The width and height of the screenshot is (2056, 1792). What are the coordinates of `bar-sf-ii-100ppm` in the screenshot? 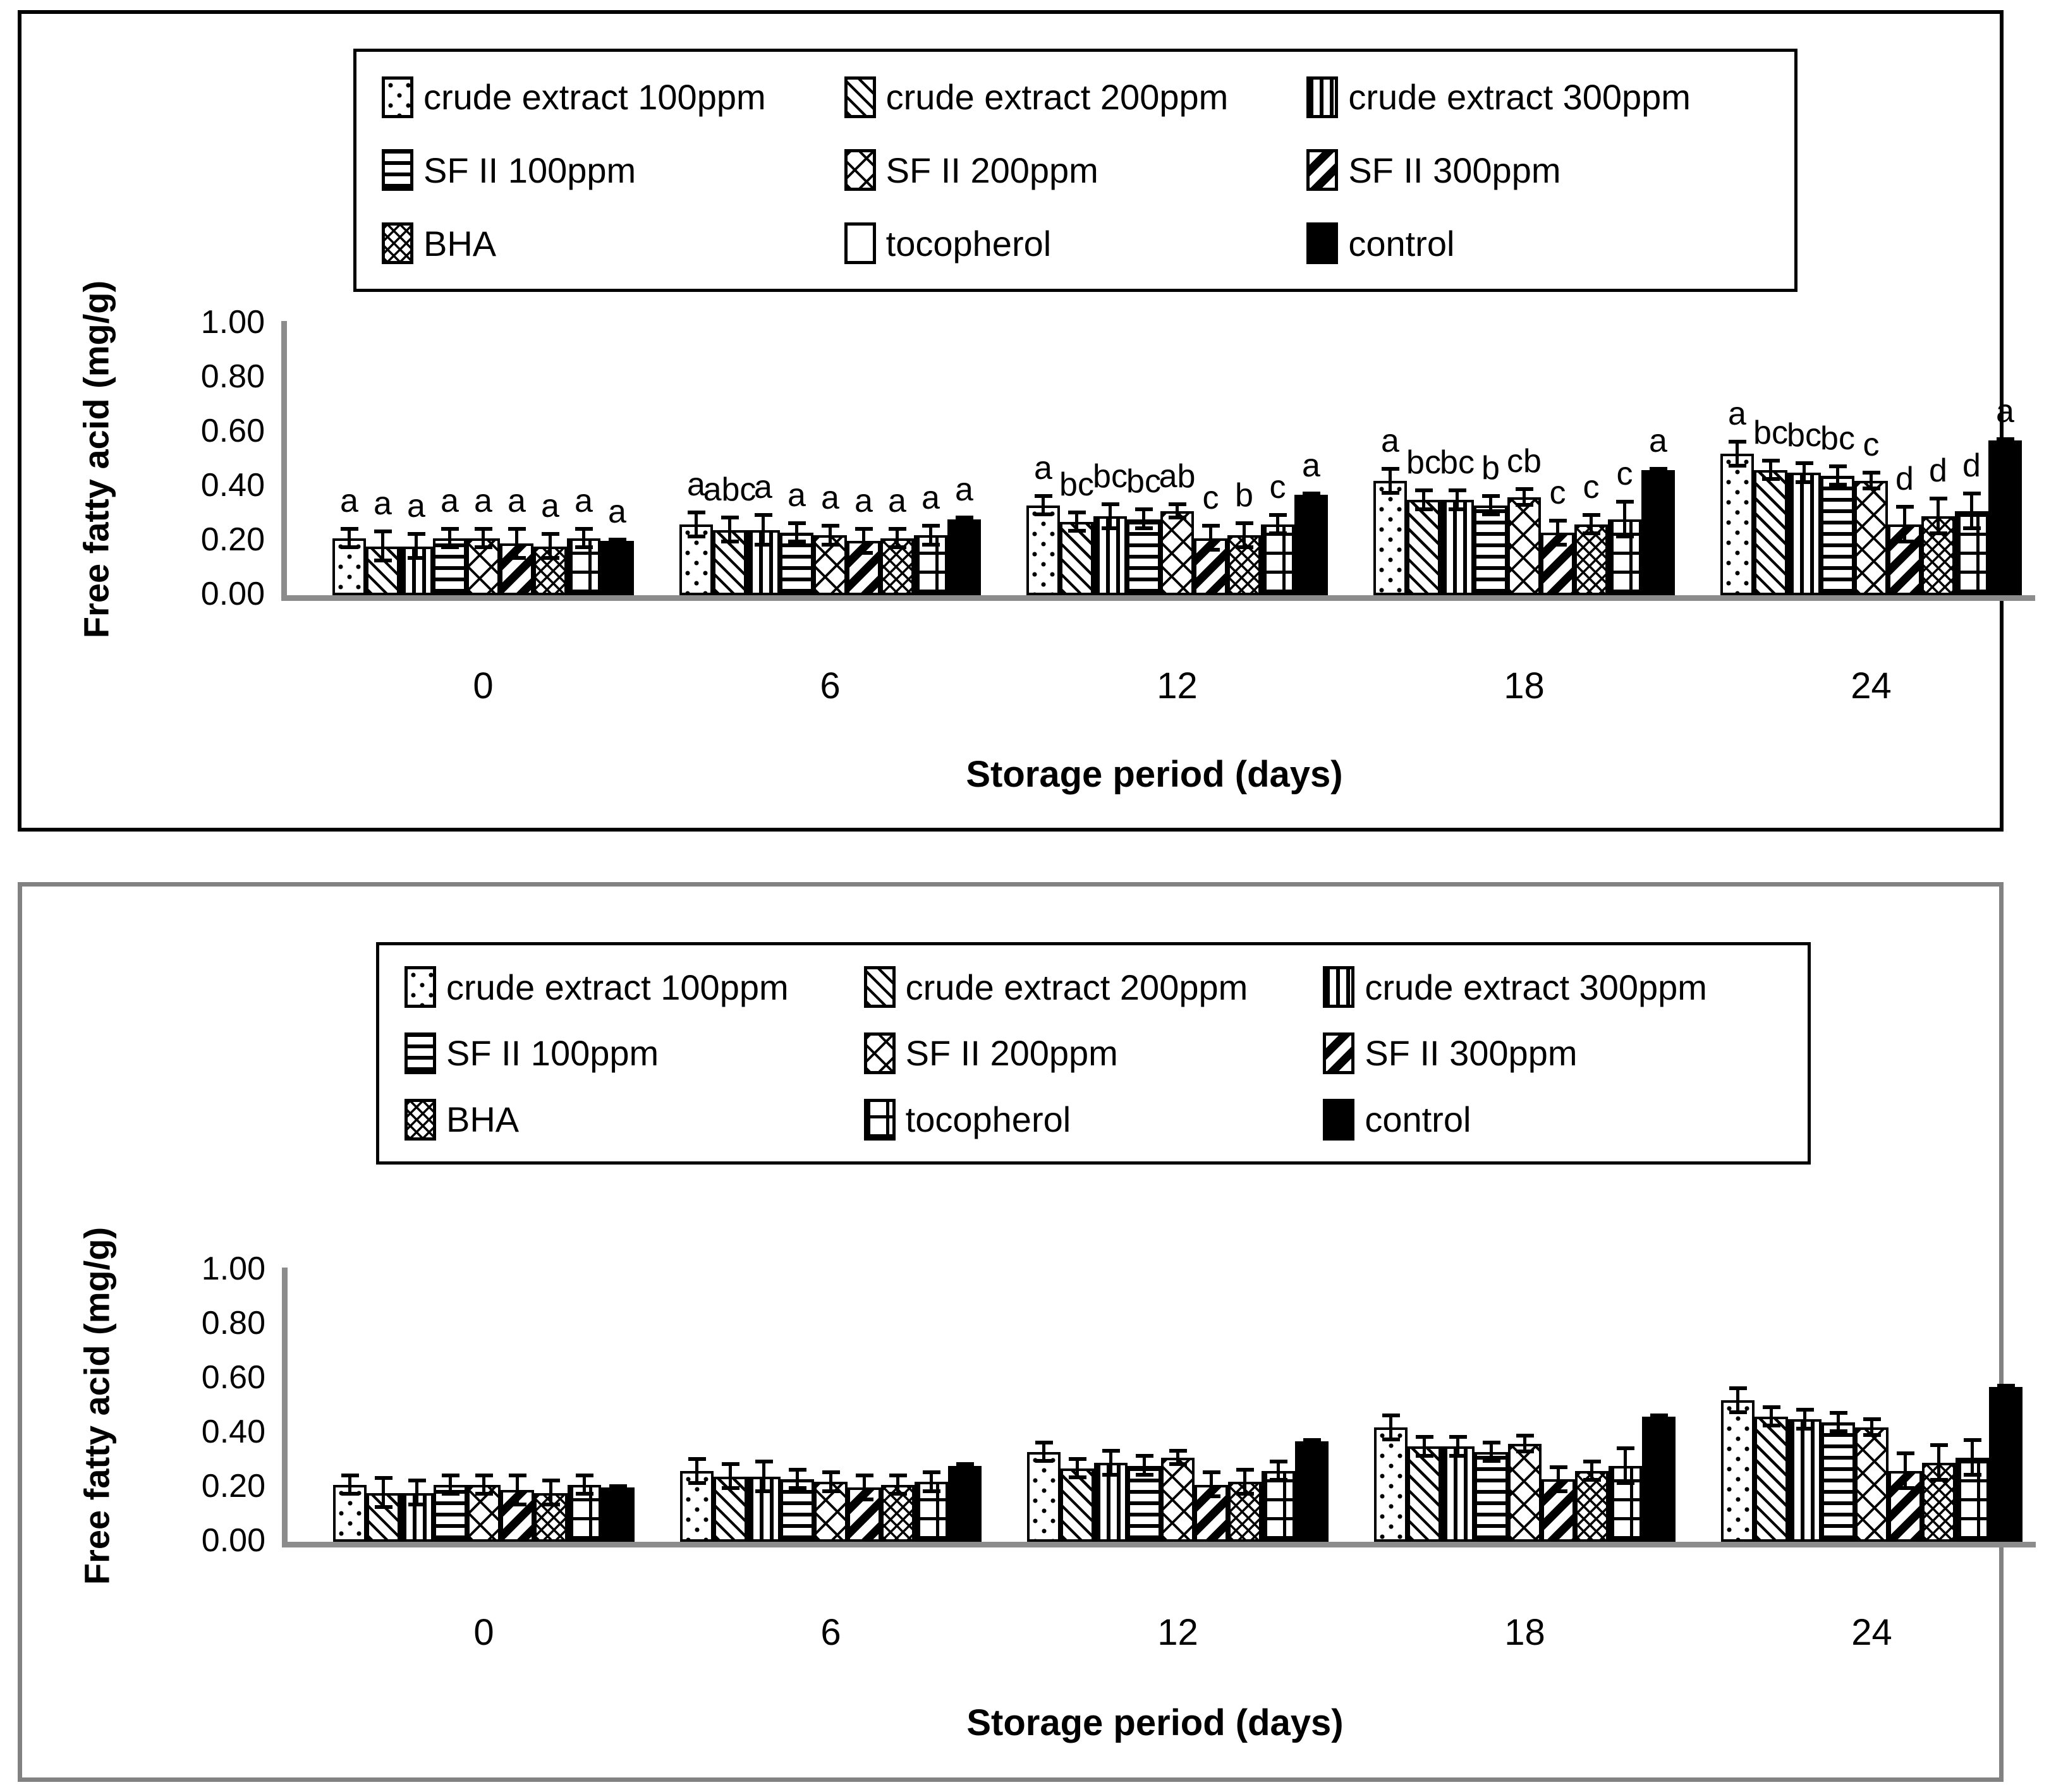 It's located at (1143, 557).